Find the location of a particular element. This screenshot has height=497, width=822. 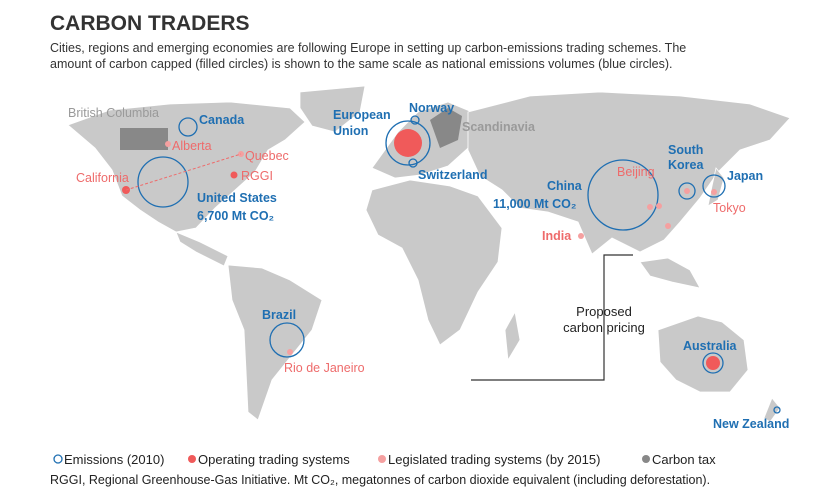

region-label: Quebec is located at coordinates (267, 156).